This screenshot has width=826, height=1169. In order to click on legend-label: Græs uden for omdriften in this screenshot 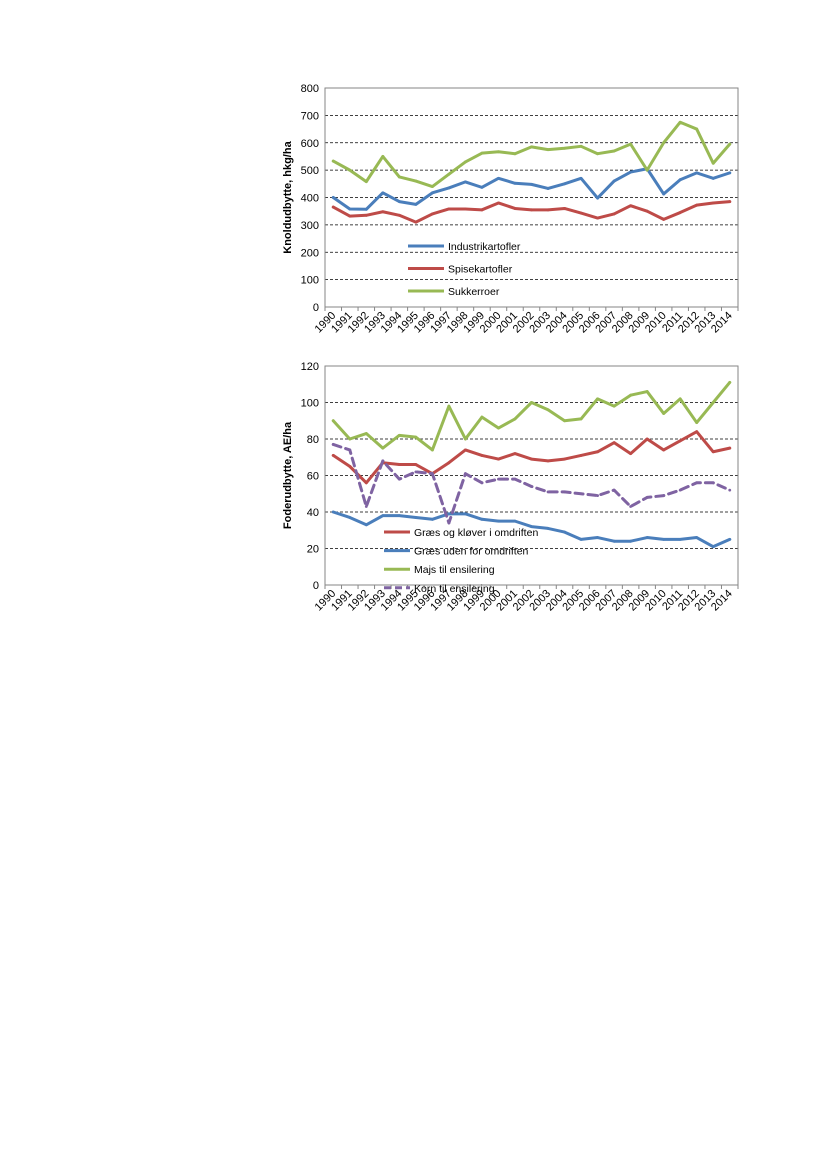, I will do `click(471, 552)`.